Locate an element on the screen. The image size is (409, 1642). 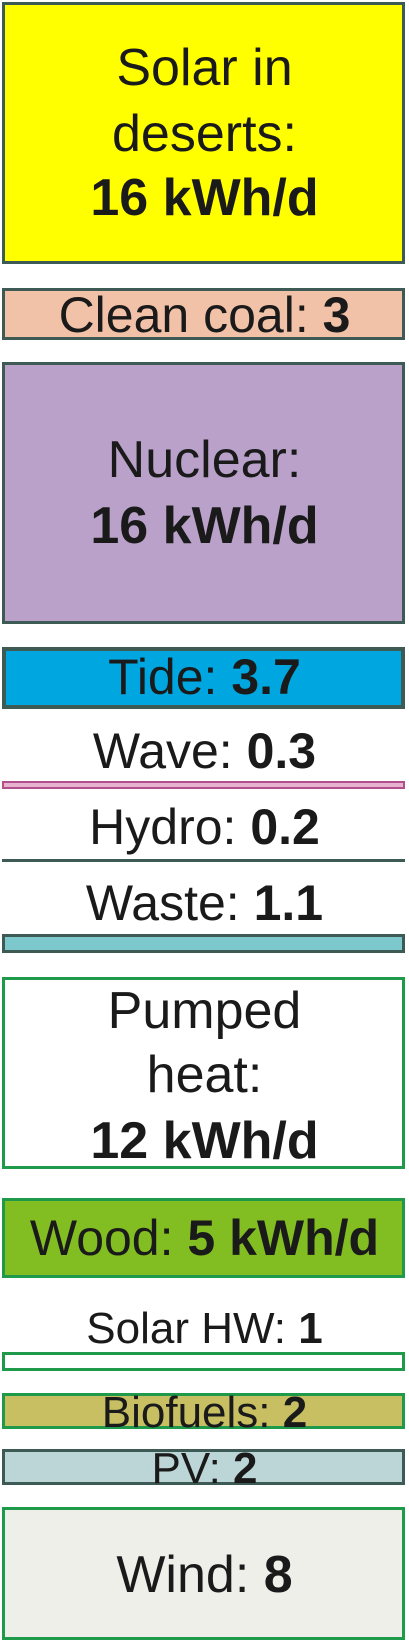
biofuels-block is located at coordinates (203, 1411).